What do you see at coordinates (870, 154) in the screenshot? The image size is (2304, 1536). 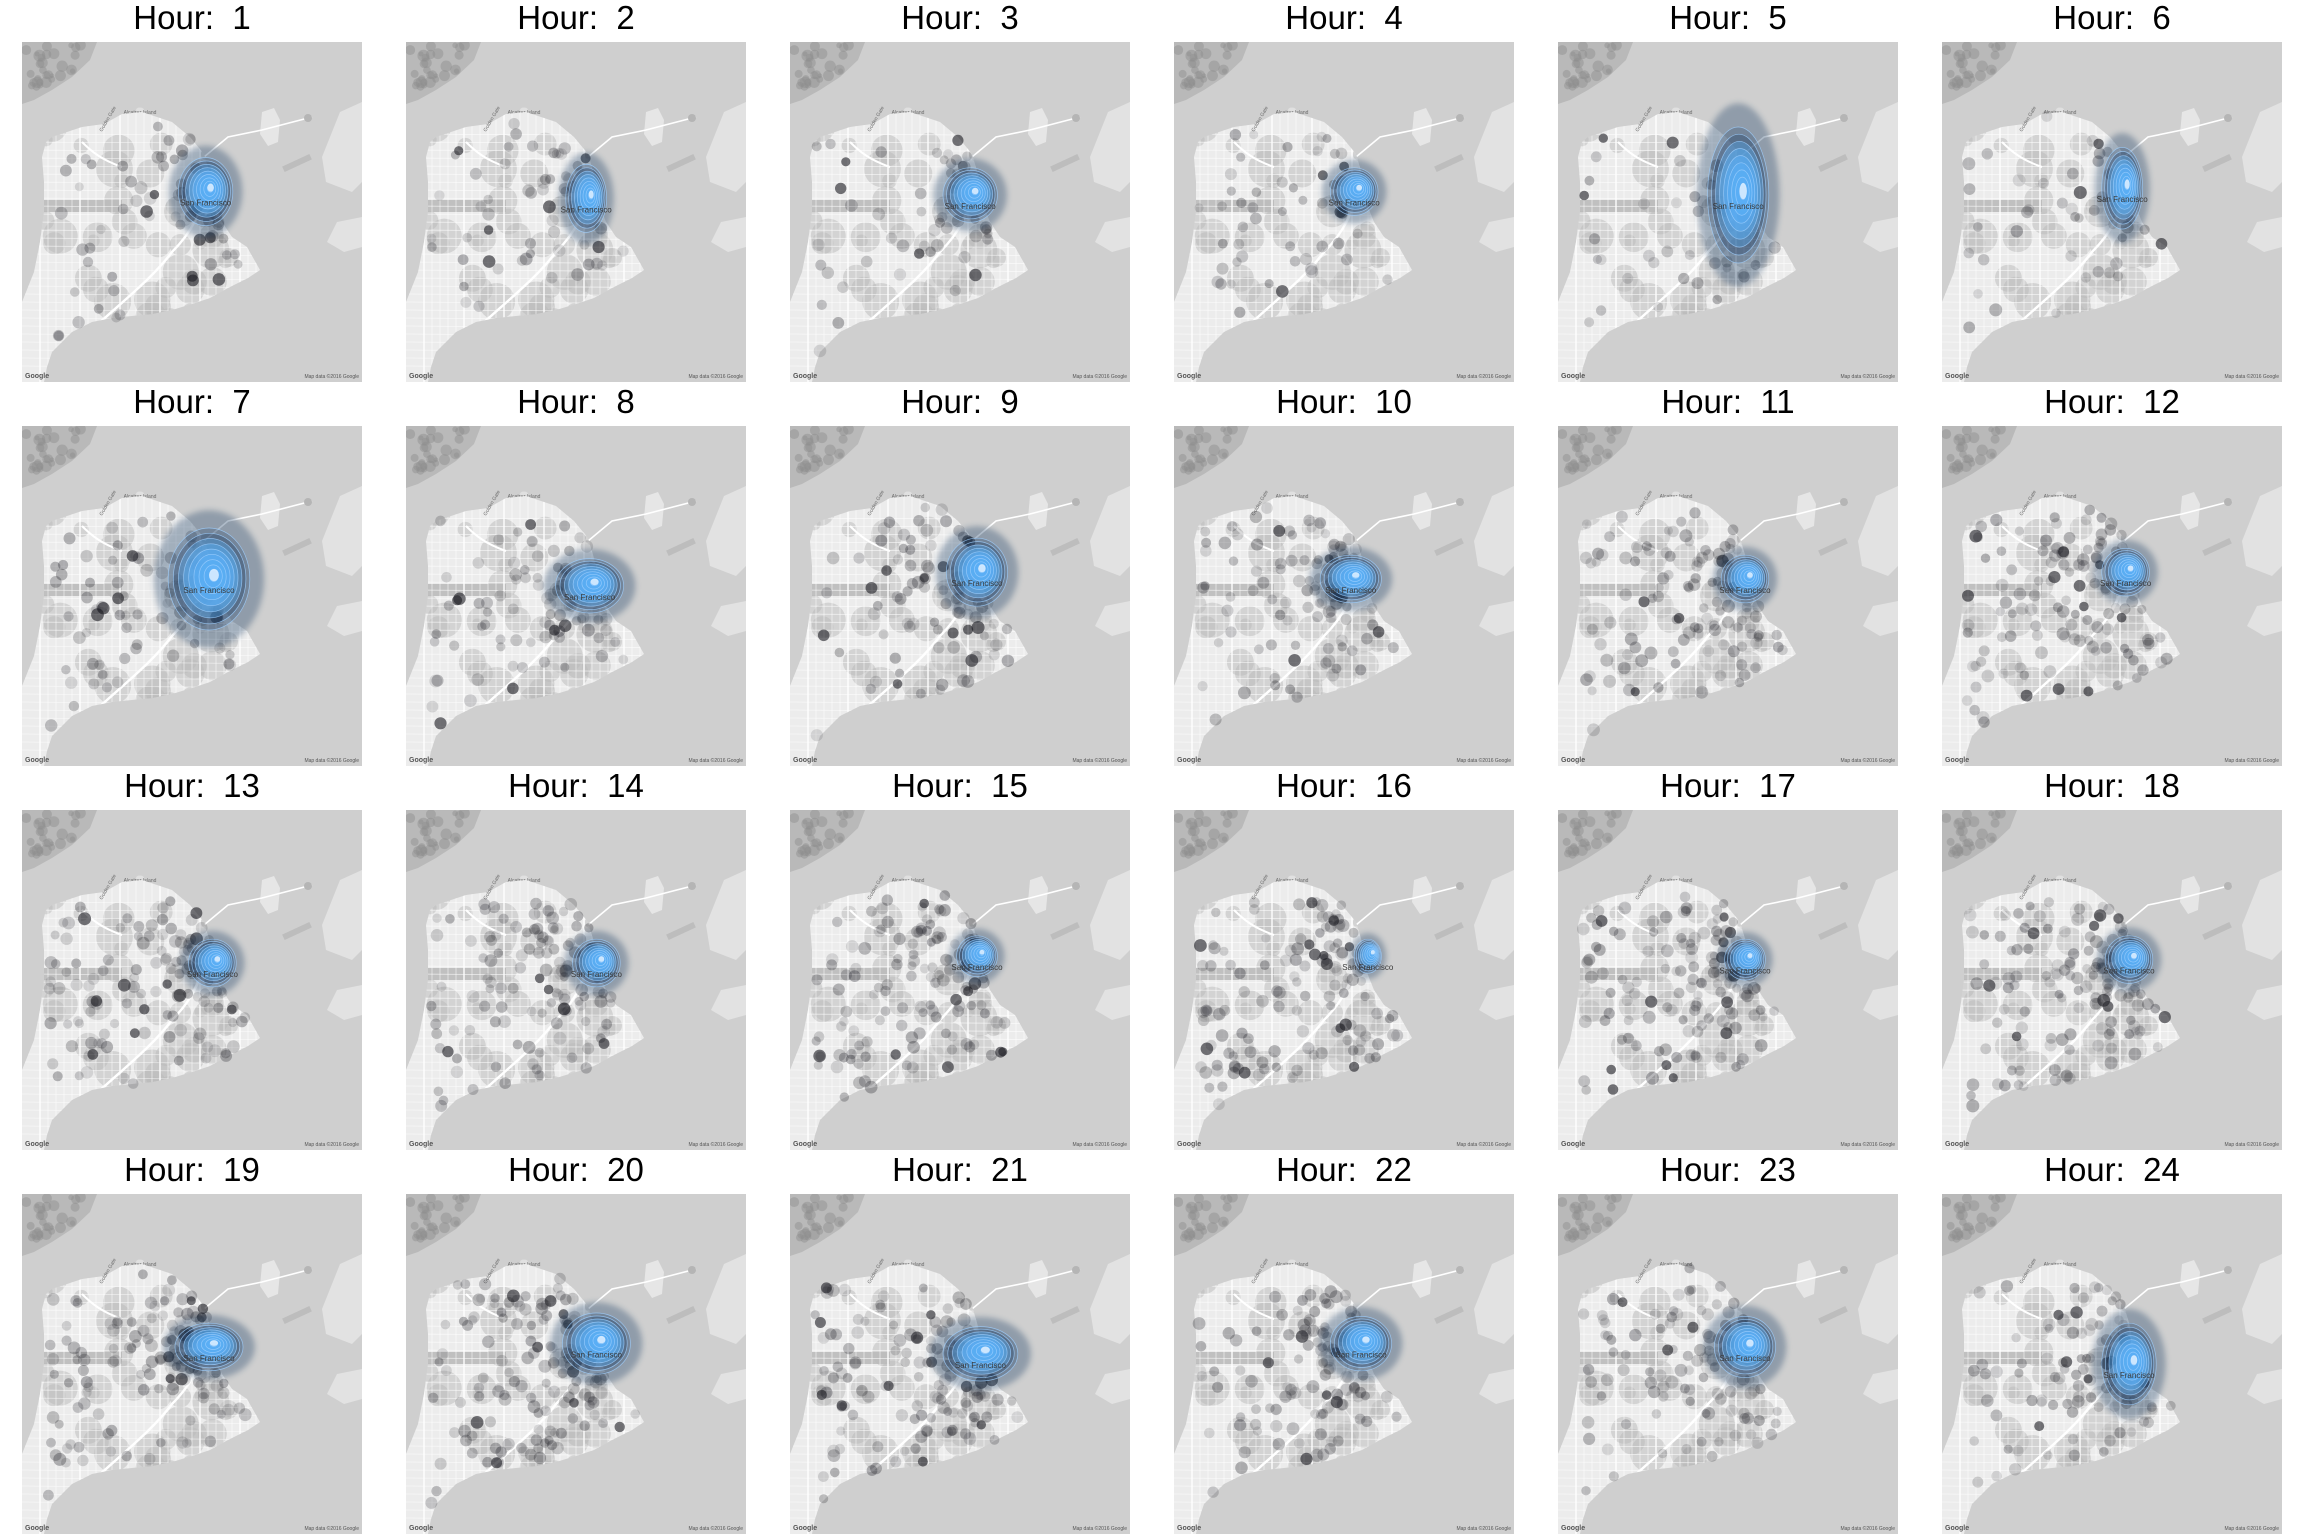 I see `highway` at bounding box center [870, 154].